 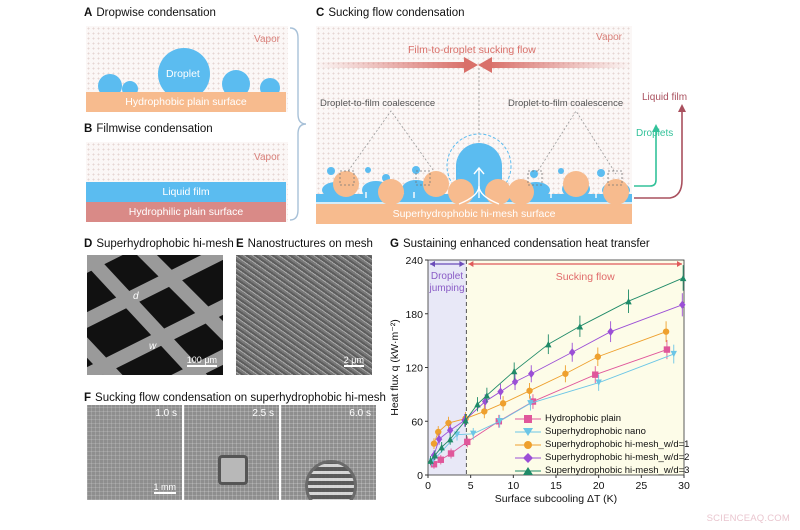 I want to click on legend-label: Superhydrophobic hi-mesh_w/d=1, so click(x=617, y=444).